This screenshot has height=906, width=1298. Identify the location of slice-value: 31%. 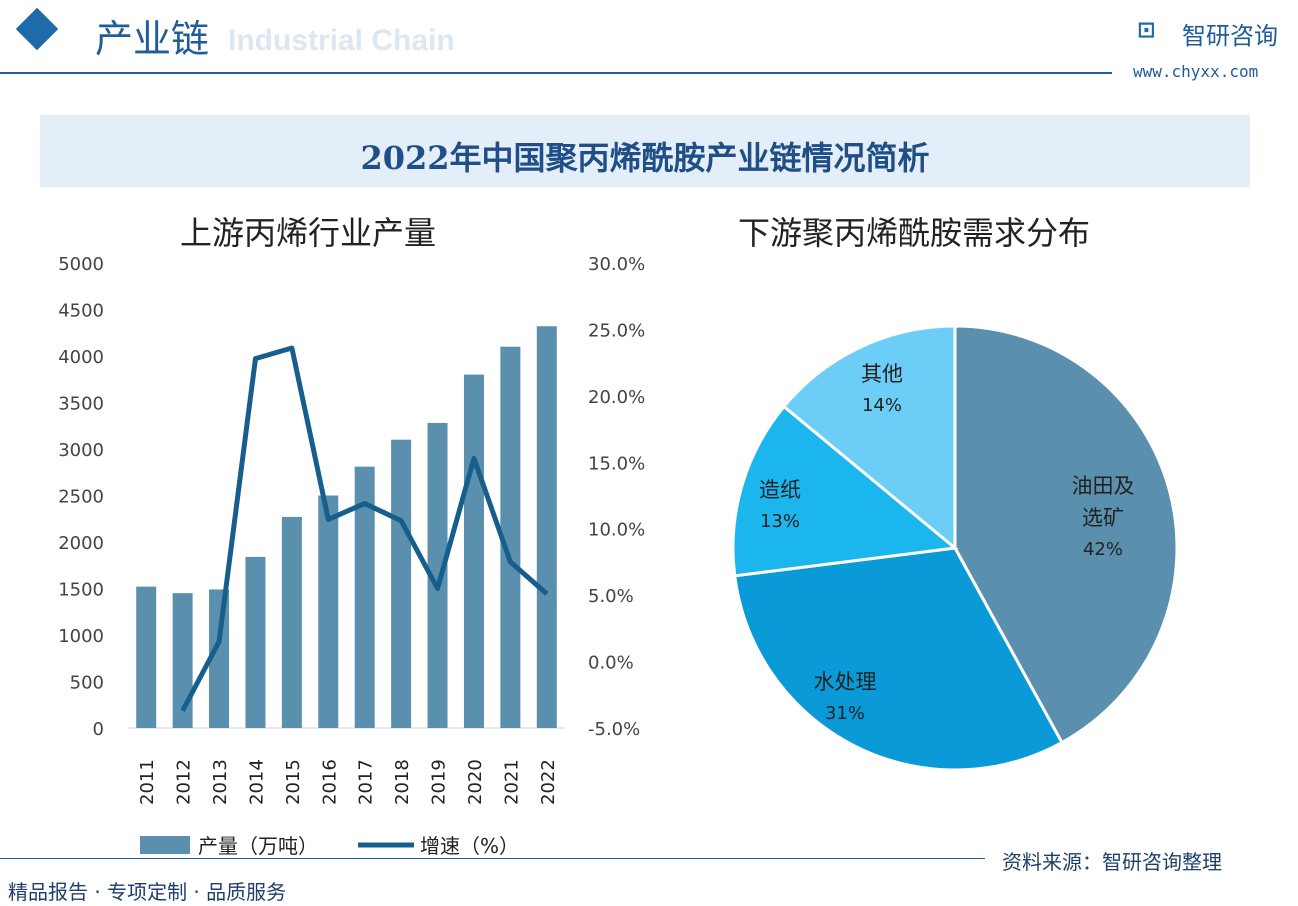
(844, 713).